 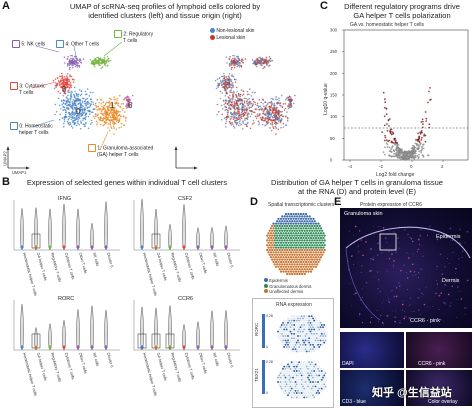 I want to click on volcano-ytick-label: 300, so click(x=334, y=30).